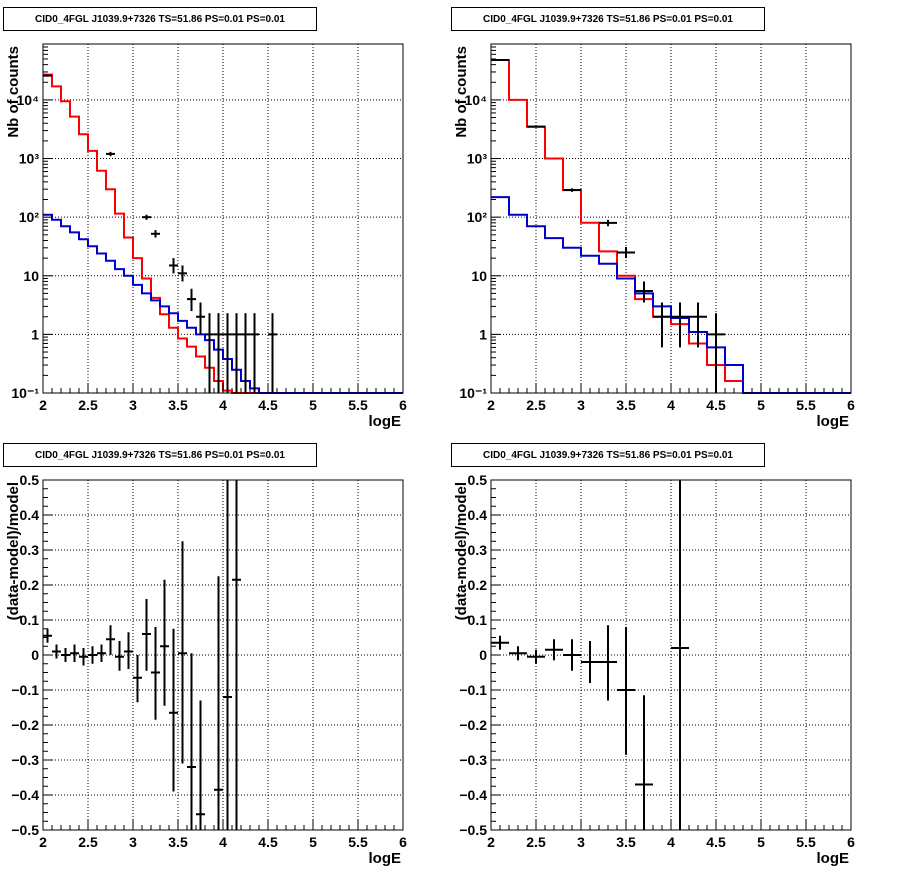 The width and height of the screenshot is (898, 875). I want to click on y-tick-label: 10, so click(479, 276).